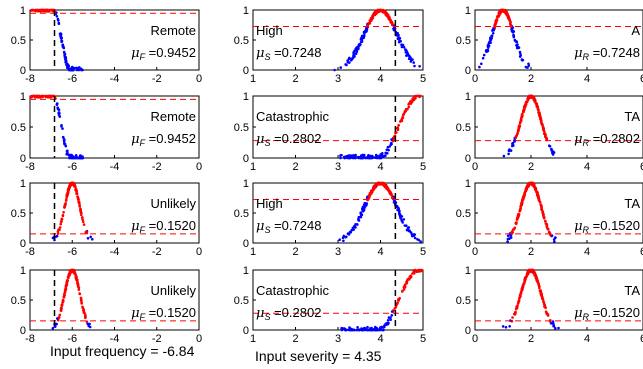  Describe the element at coordinates (253, 167) in the screenshot. I see `x-tick-label: 1` at that location.